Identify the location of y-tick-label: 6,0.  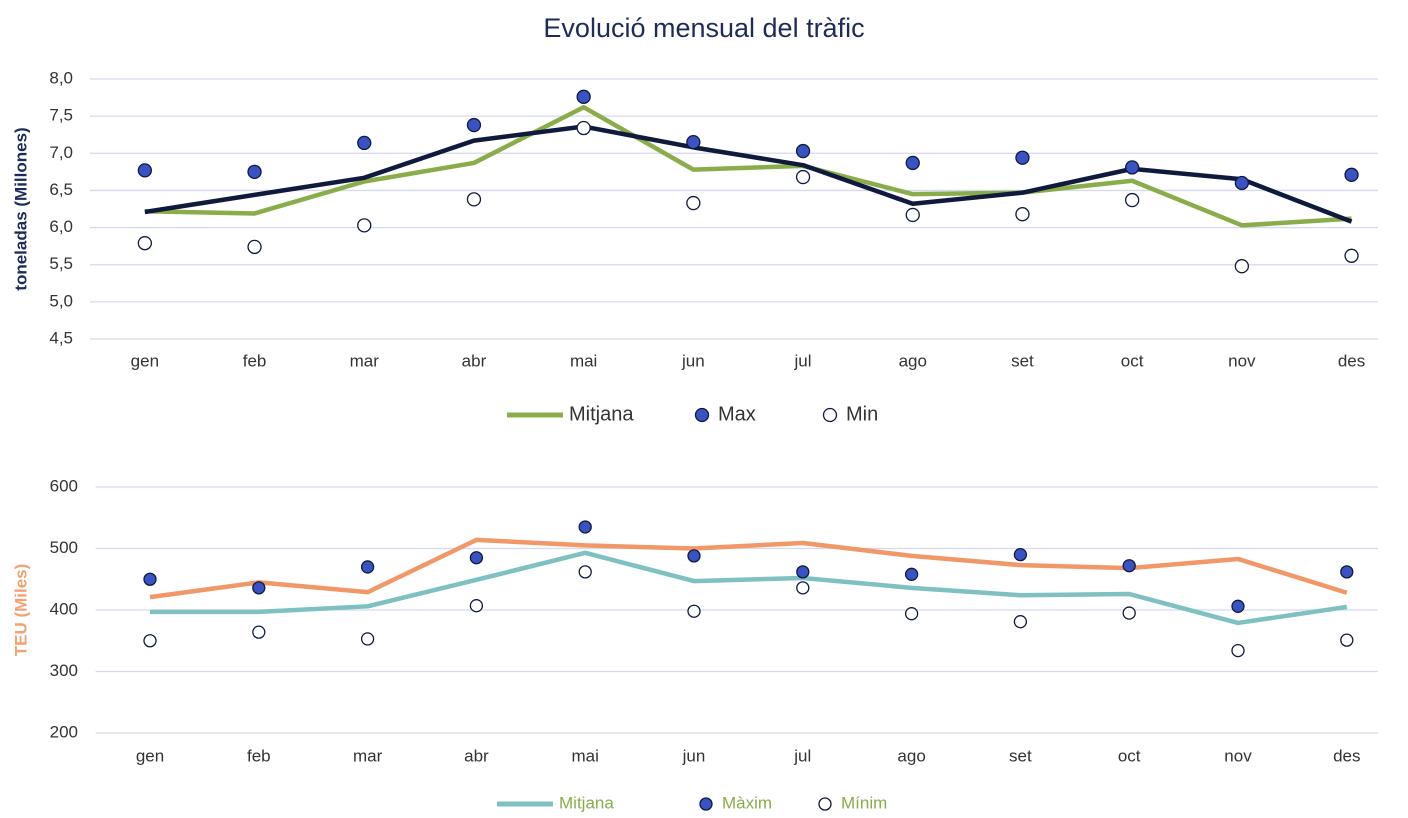
(61, 226).